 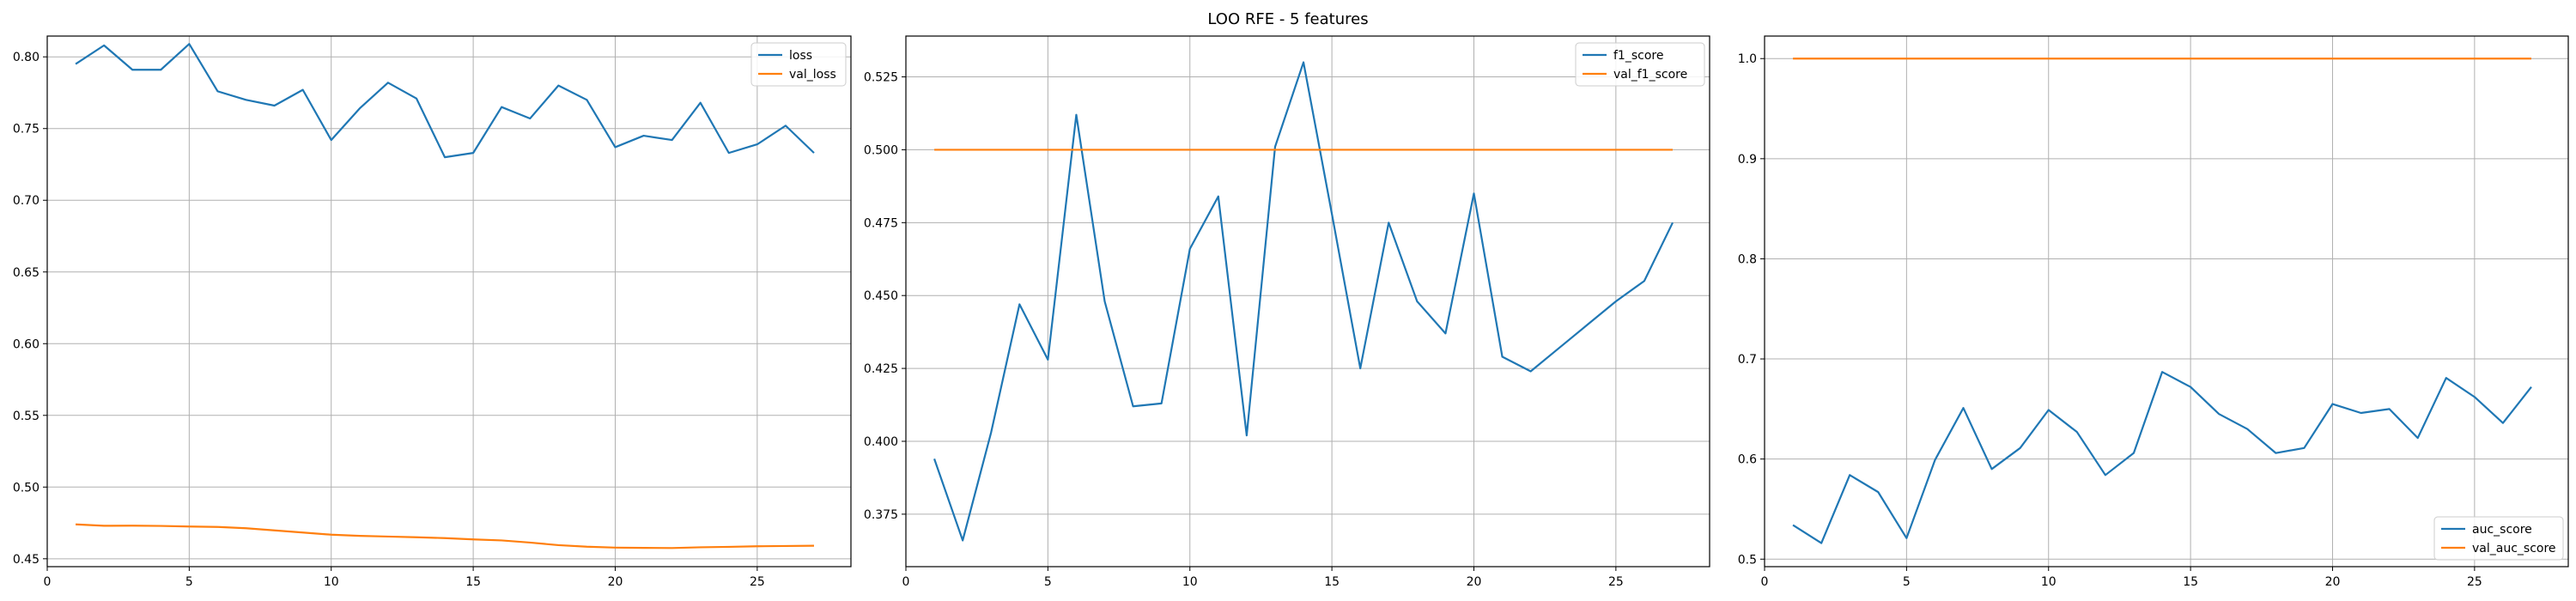 What do you see at coordinates (881, 296) in the screenshot?
I see `y-tick-label: 0.450` at bounding box center [881, 296].